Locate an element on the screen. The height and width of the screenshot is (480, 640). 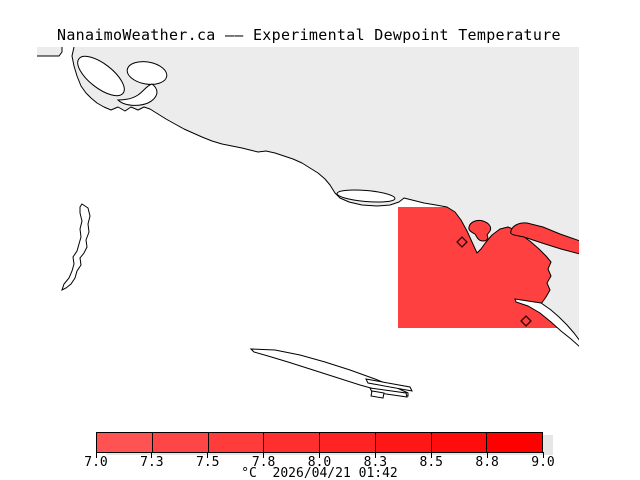
spindle-island is located at coordinates (329, 372).